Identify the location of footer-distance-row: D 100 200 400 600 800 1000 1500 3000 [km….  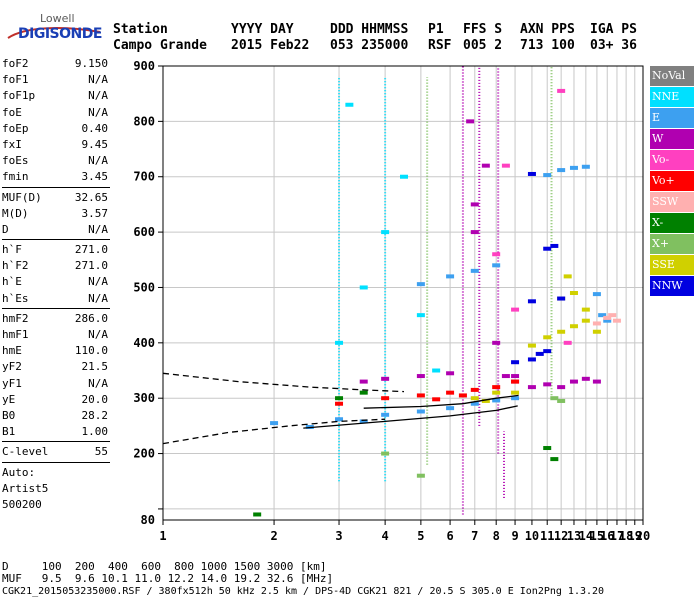
(164, 566).